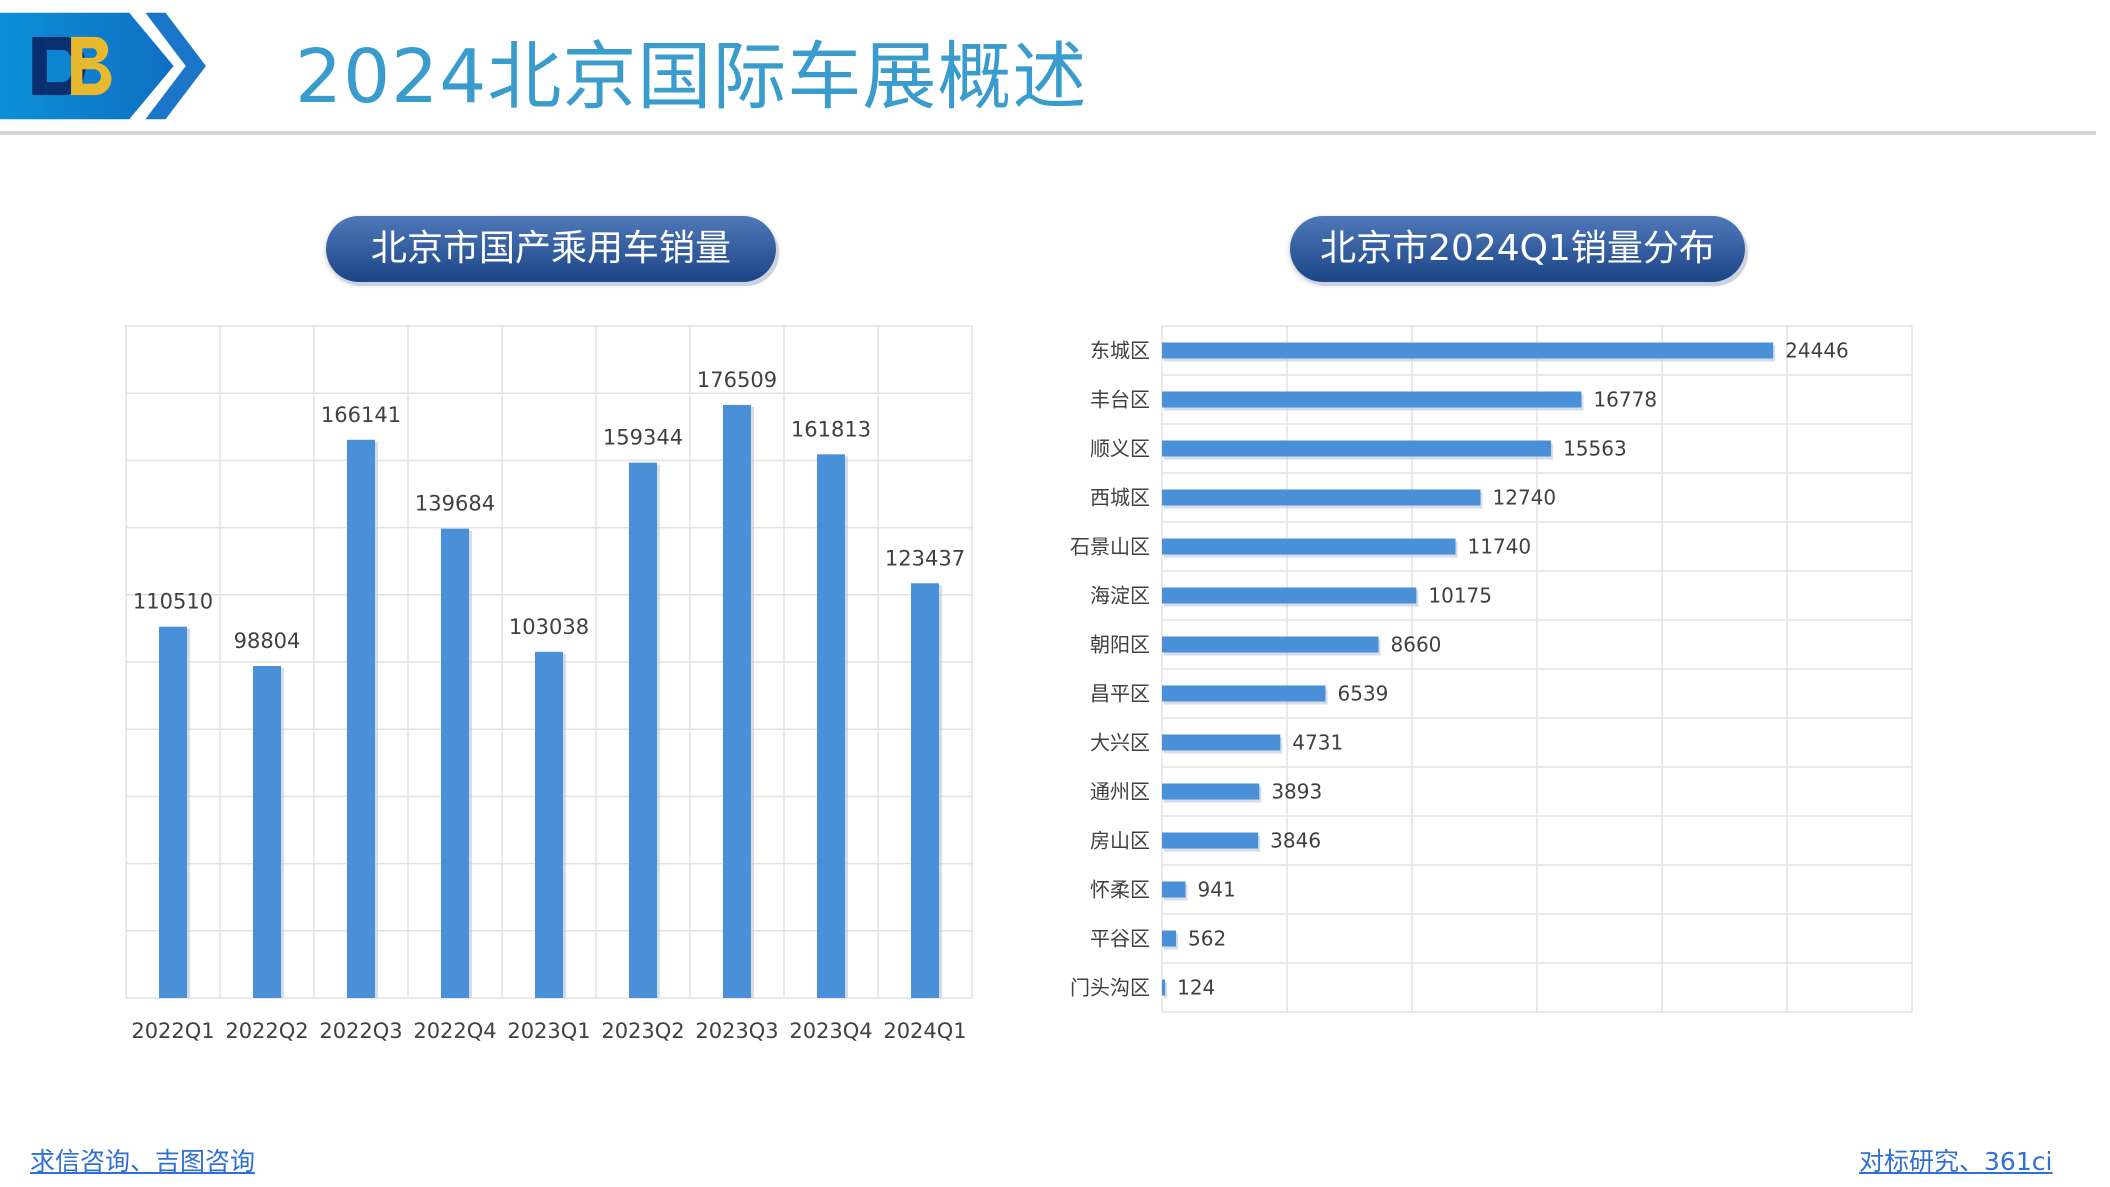 This screenshot has height=1187, width=2110. What do you see at coordinates (266, 1031) in the screenshot?
I see `x-tick-label: 2022Q2` at bounding box center [266, 1031].